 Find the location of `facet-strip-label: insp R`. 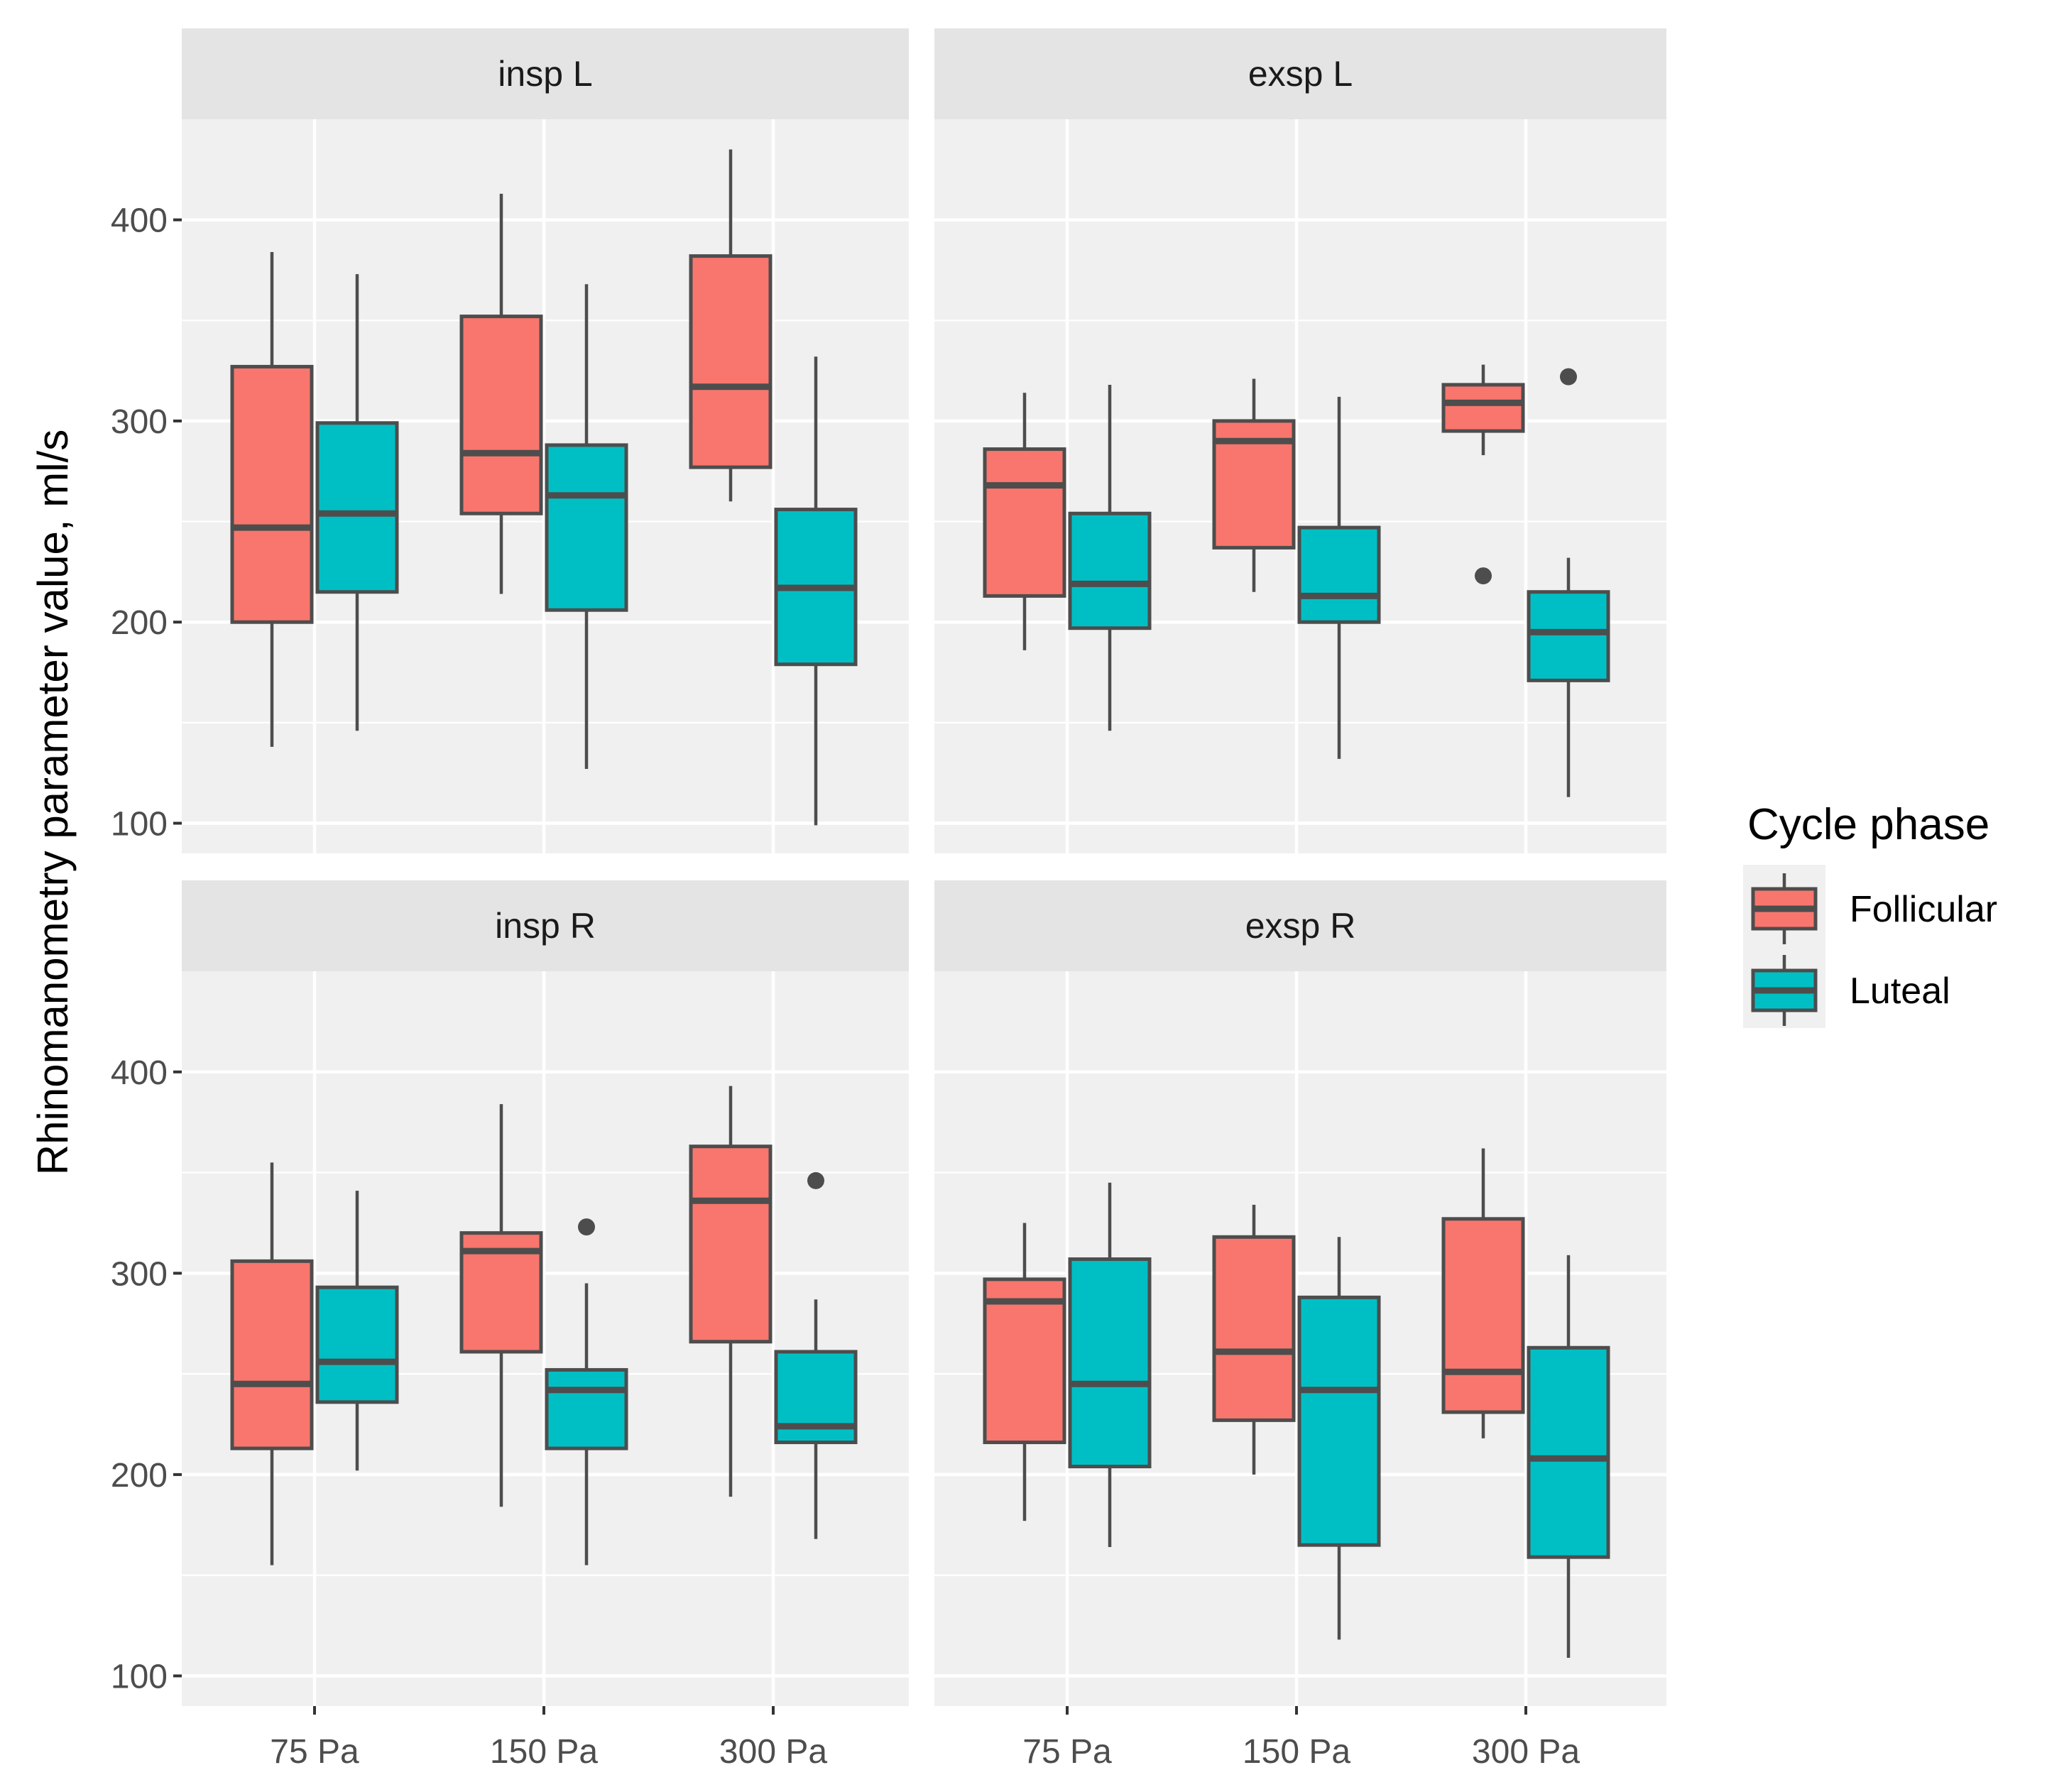

facet-strip-label: insp R is located at coordinates (546, 926).